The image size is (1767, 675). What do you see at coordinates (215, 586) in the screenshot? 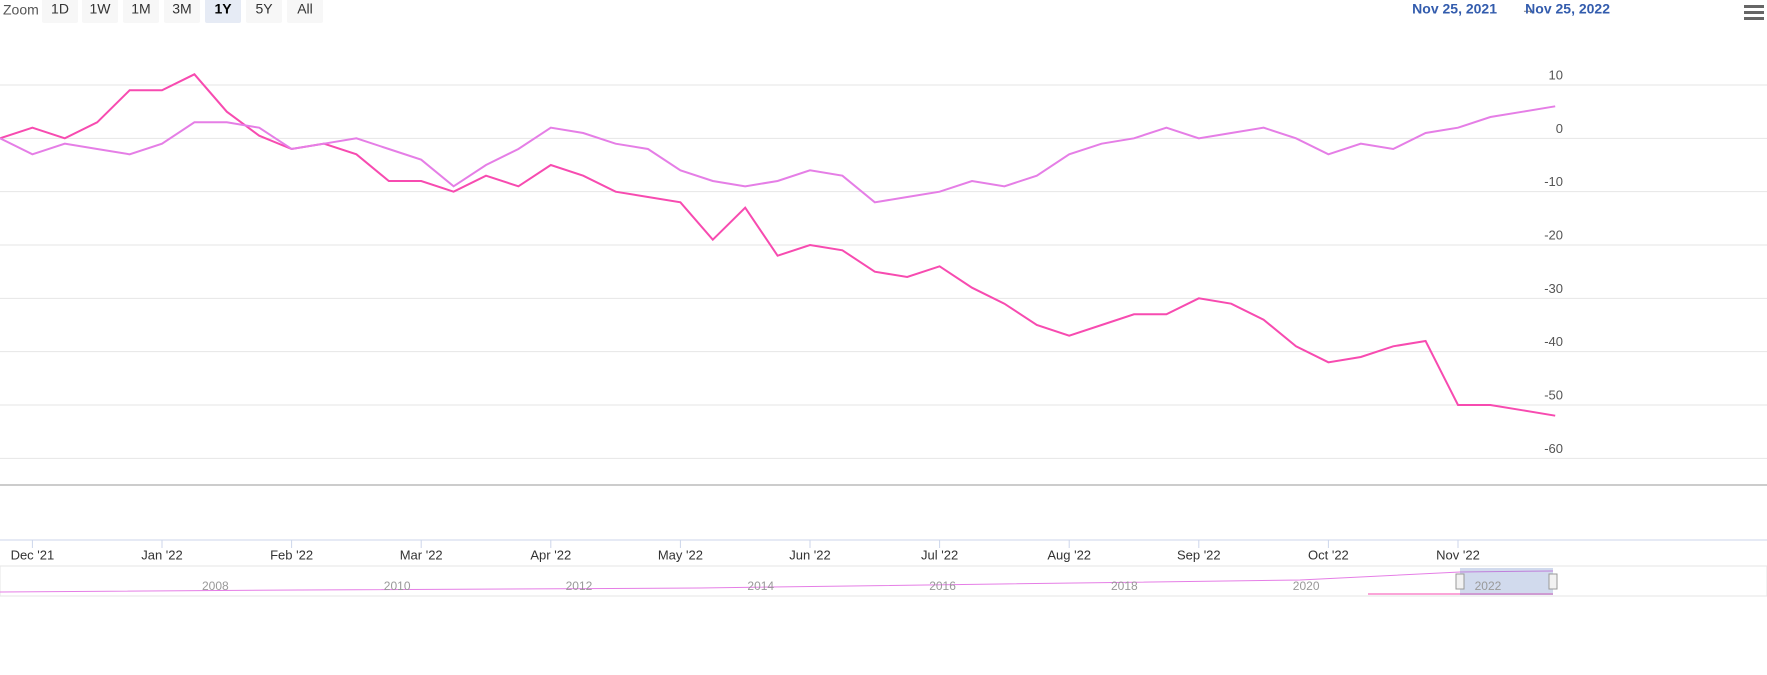
I see `navigator-label: 2008` at bounding box center [215, 586].